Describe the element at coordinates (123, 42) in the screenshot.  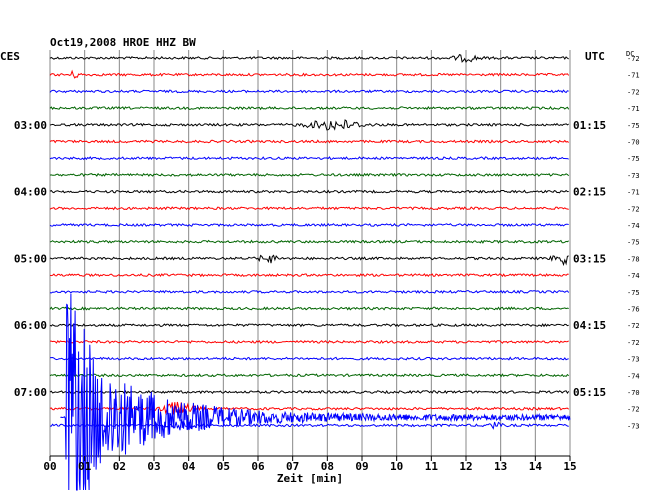
I see `chart-title: Oct19,2008 HROE HHZ BW` at that location.